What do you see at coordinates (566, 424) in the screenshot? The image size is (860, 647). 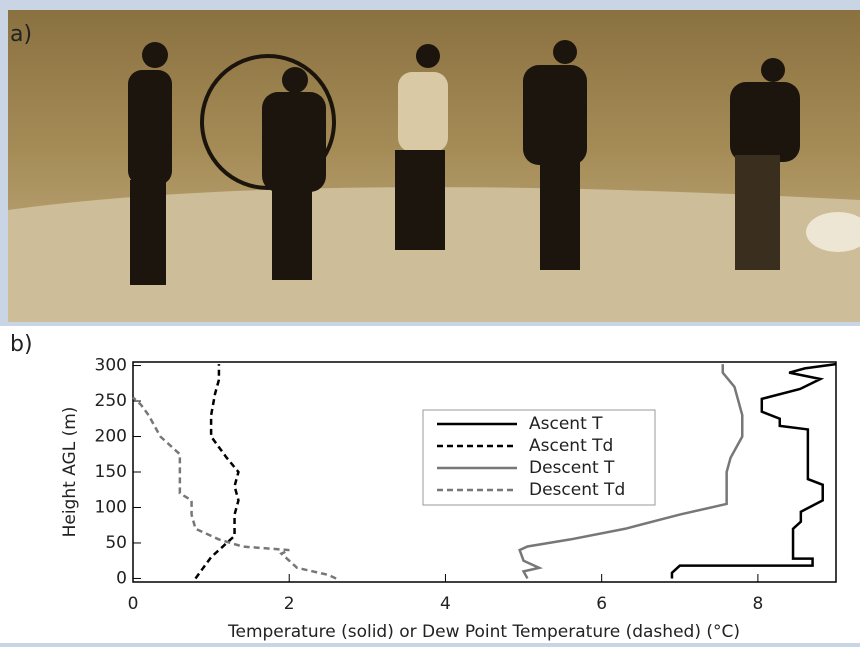 I see `legend-label: Ascent T` at bounding box center [566, 424].